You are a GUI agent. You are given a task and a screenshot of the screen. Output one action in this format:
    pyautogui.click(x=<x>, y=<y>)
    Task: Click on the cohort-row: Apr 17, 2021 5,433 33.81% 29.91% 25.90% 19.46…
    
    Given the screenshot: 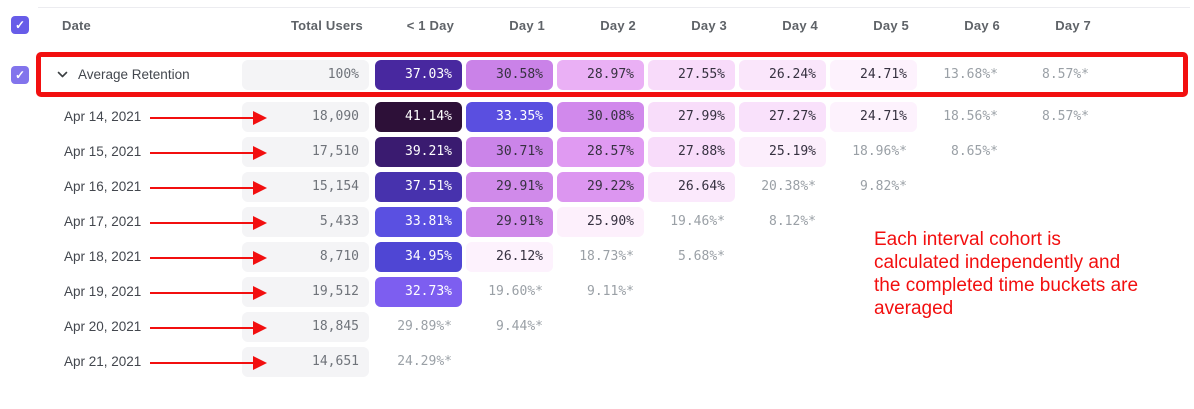 What is the action you would take?
    pyautogui.click(x=550, y=221)
    